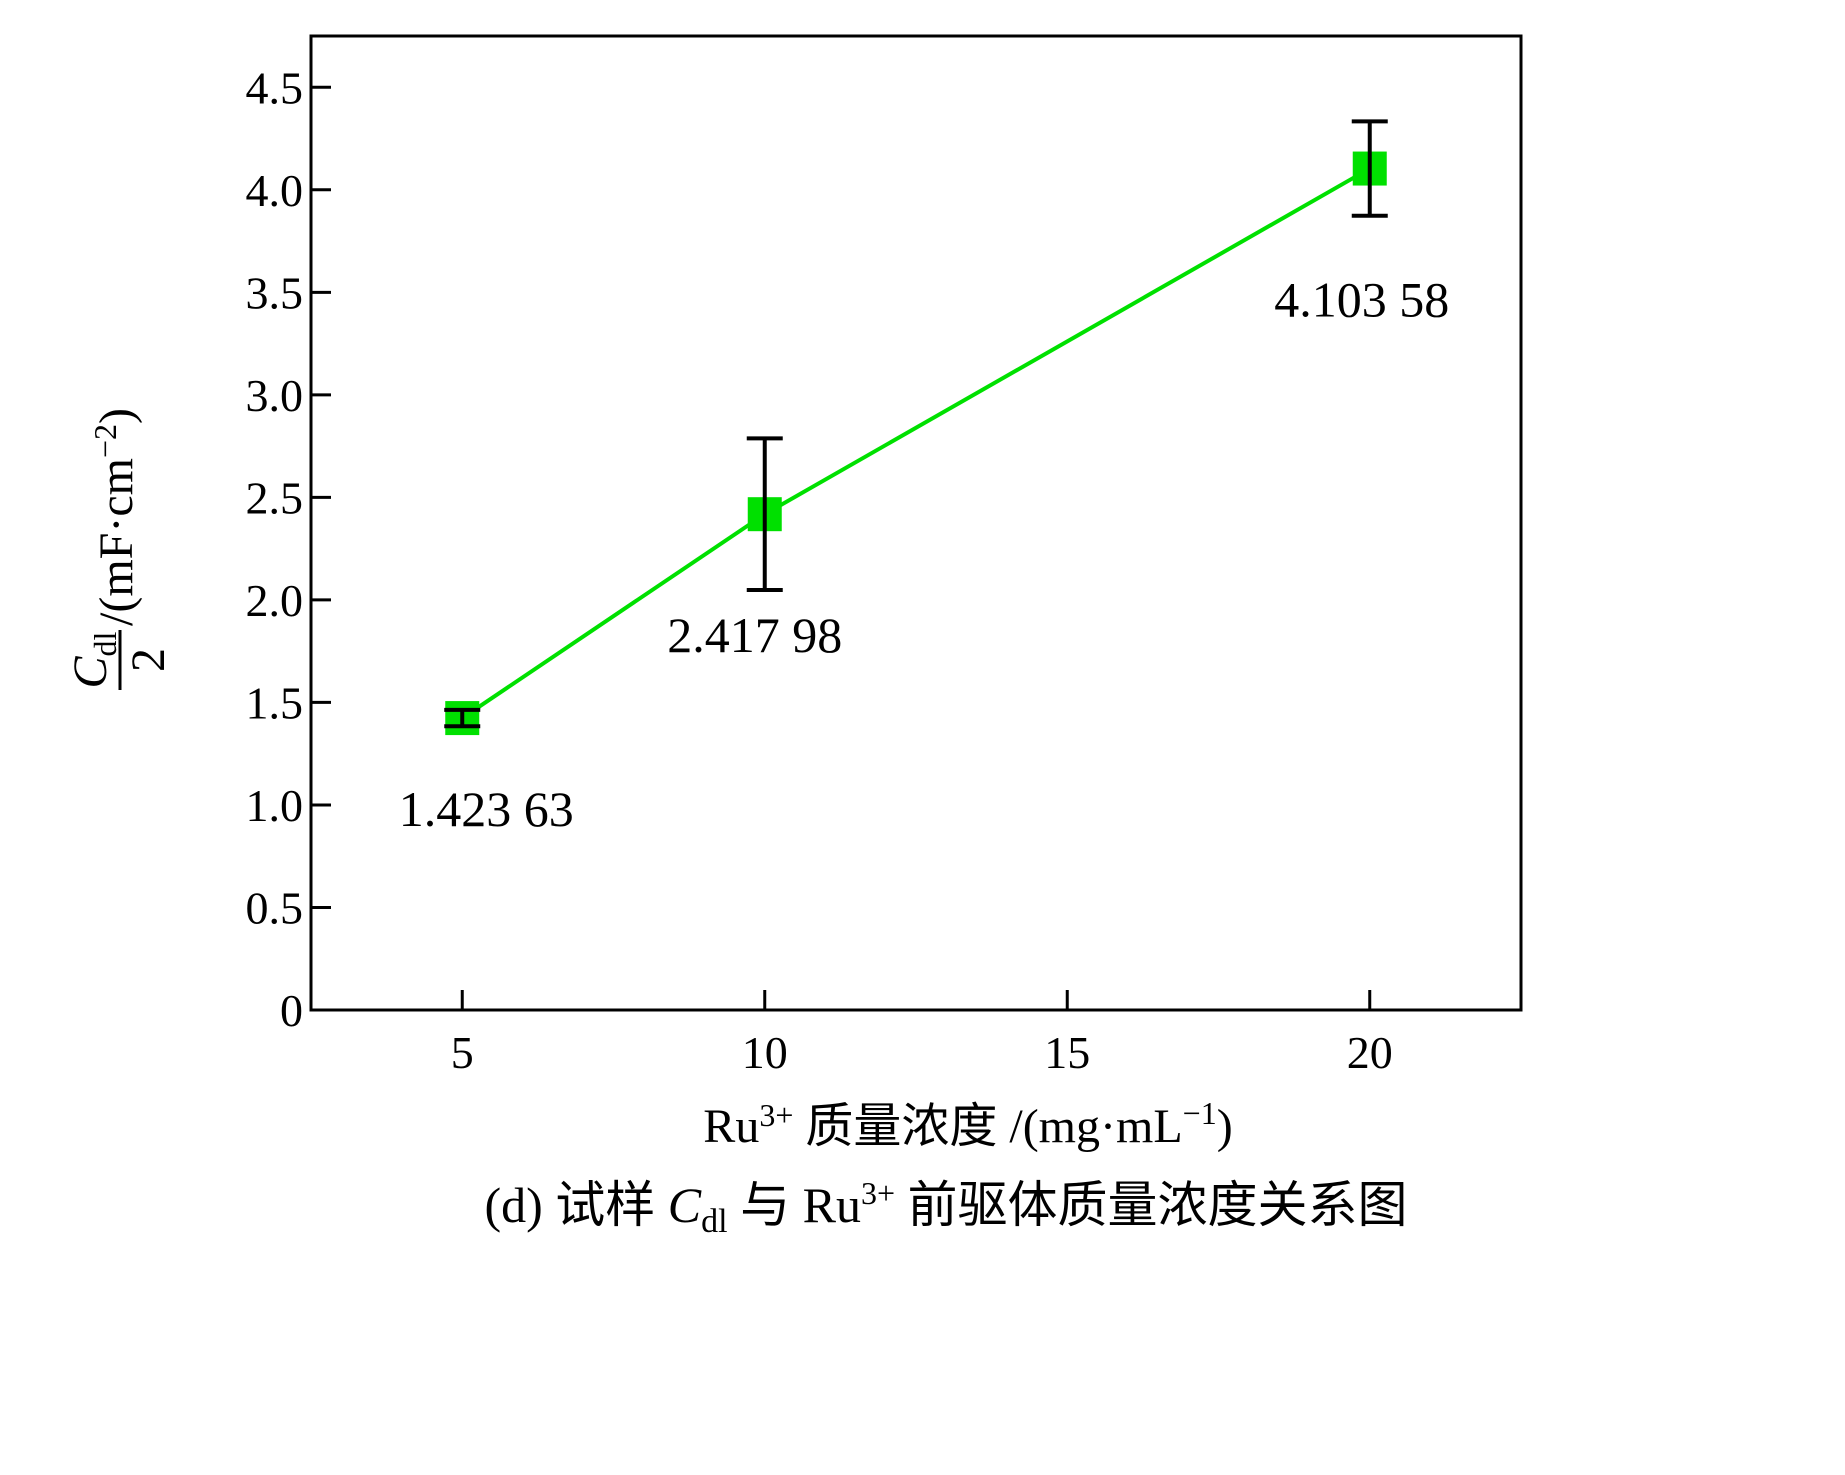 The image size is (1845, 1475). I want to click on x-axis-label-base: Ru, so click(731, 1126).